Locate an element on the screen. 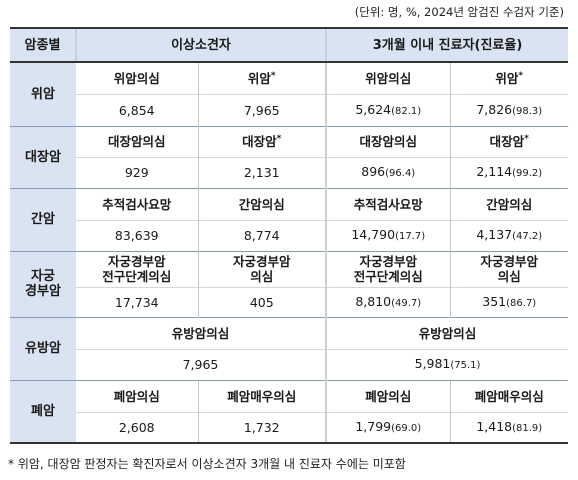 The image size is (578, 480). colorectal-trt-a: 896(96.4) is located at coordinates (387, 172).